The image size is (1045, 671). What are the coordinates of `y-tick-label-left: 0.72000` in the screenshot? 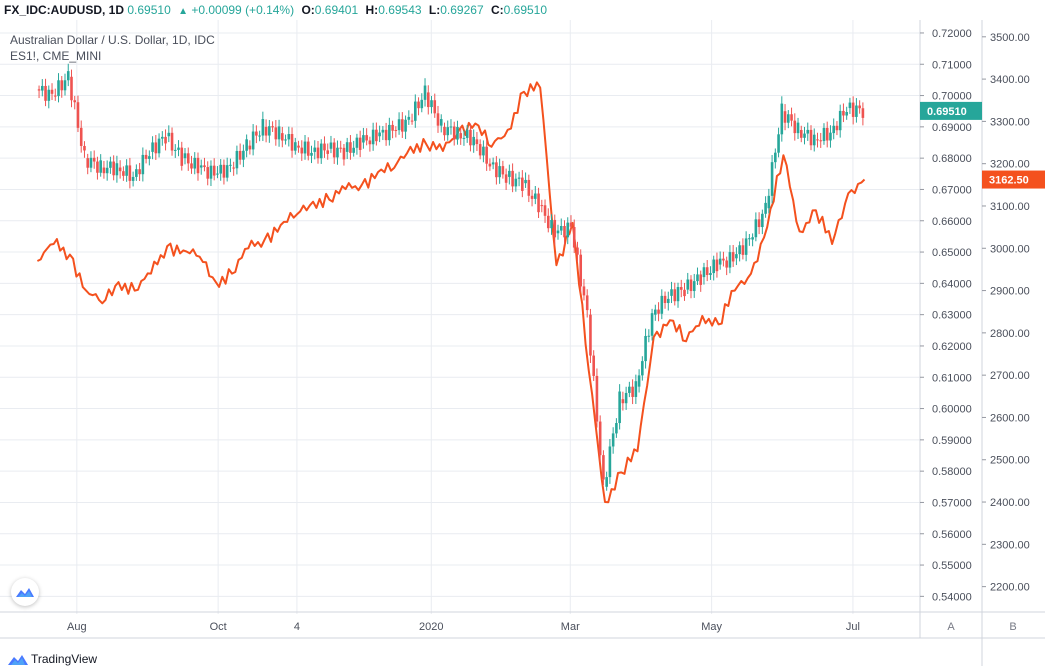 It's located at (952, 34).